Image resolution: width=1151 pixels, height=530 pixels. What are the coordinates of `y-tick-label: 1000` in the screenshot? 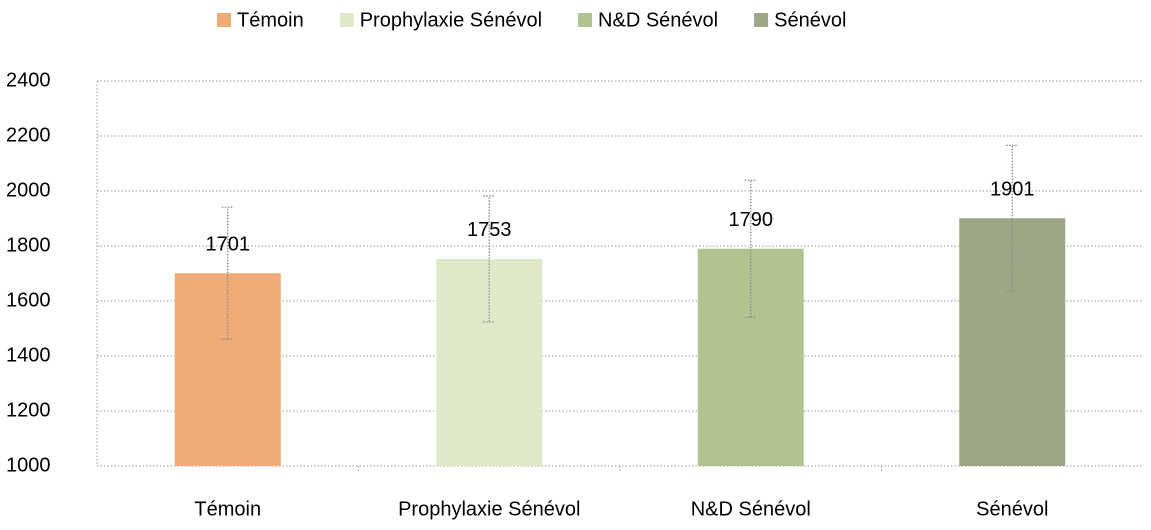 It's located at (28, 465).